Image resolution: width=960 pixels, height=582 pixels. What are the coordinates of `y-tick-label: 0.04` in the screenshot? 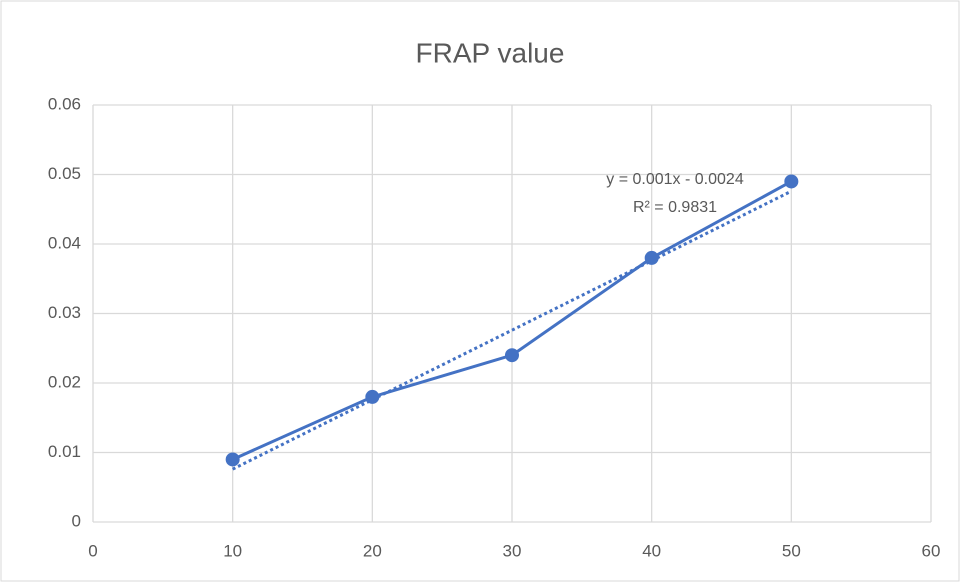 It's located at (64, 242).